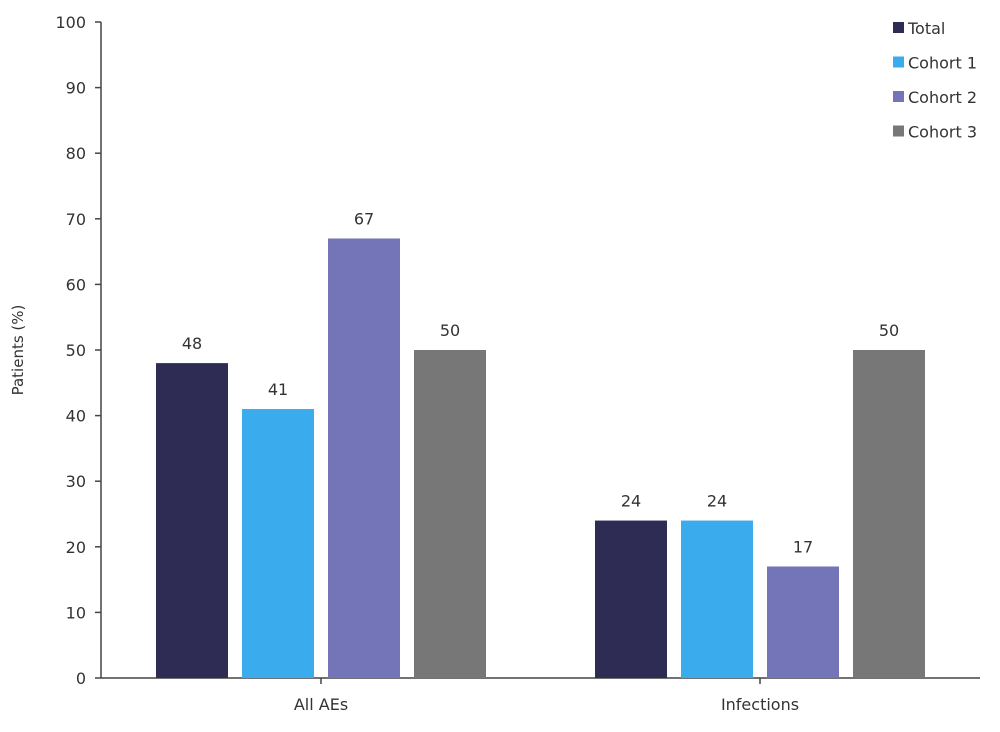 Image resolution: width=1000 pixels, height=732 pixels. I want to click on y-axis-label: Patients (%), so click(18, 350).